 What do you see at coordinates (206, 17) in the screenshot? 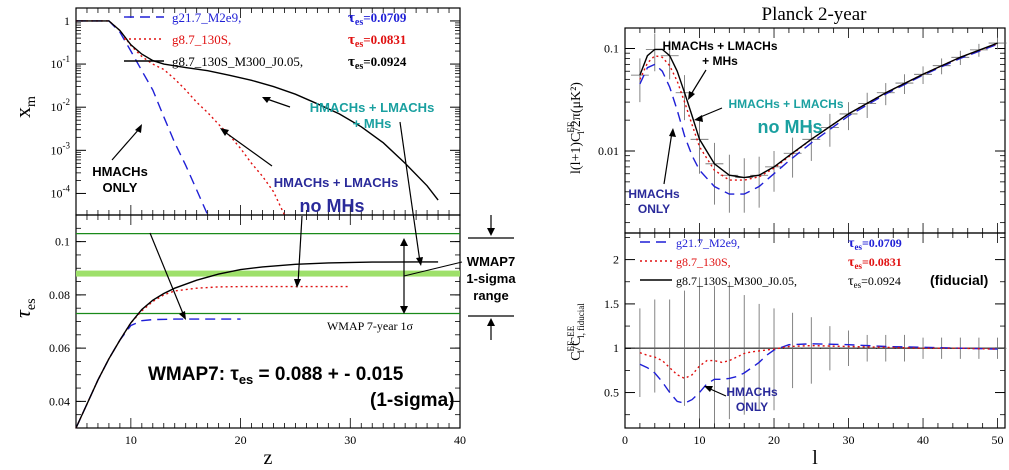
I see `legend-label-g21: g21.7_M2e9,` at bounding box center [206, 17].